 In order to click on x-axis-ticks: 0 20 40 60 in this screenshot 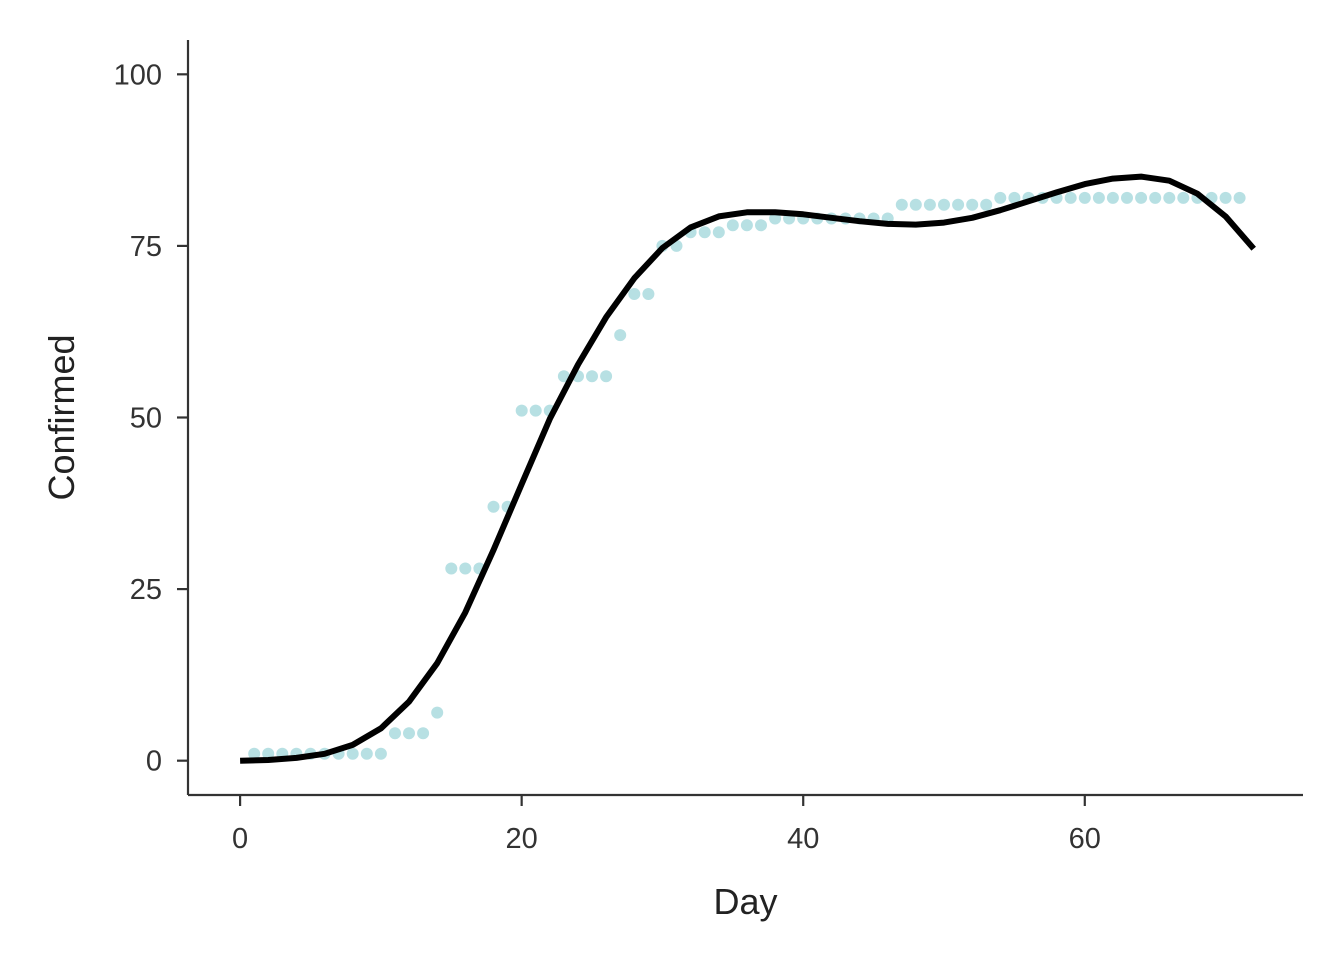, I will do `click(666, 825)`.